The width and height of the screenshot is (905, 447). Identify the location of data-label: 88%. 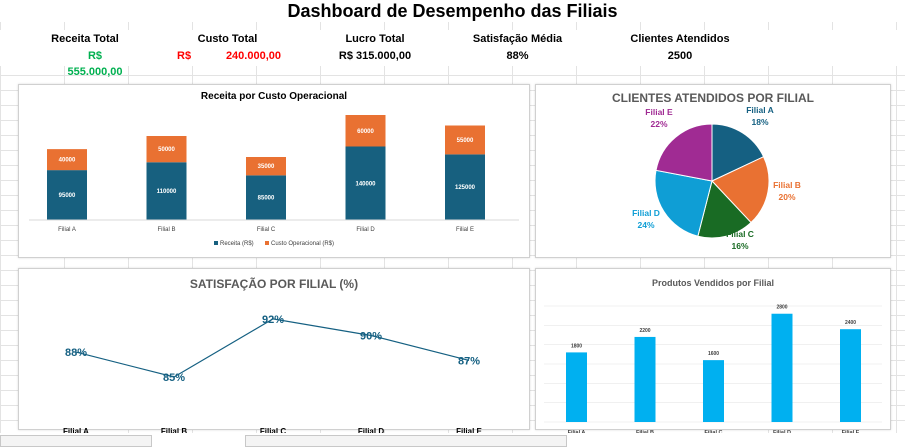
(76, 353).